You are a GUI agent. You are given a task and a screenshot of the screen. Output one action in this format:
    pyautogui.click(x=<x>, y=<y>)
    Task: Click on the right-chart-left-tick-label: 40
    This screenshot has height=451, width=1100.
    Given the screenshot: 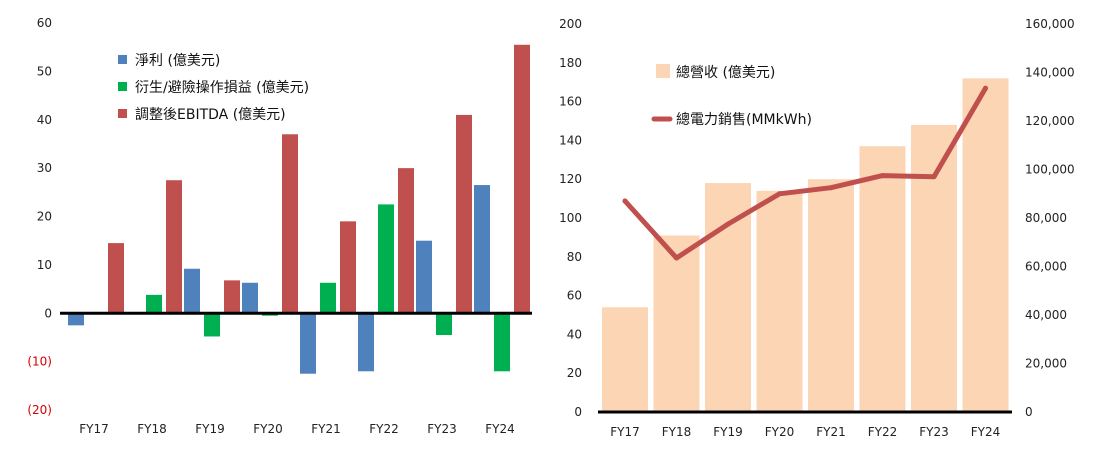 What is the action you would take?
    pyautogui.click(x=574, y=334)
    